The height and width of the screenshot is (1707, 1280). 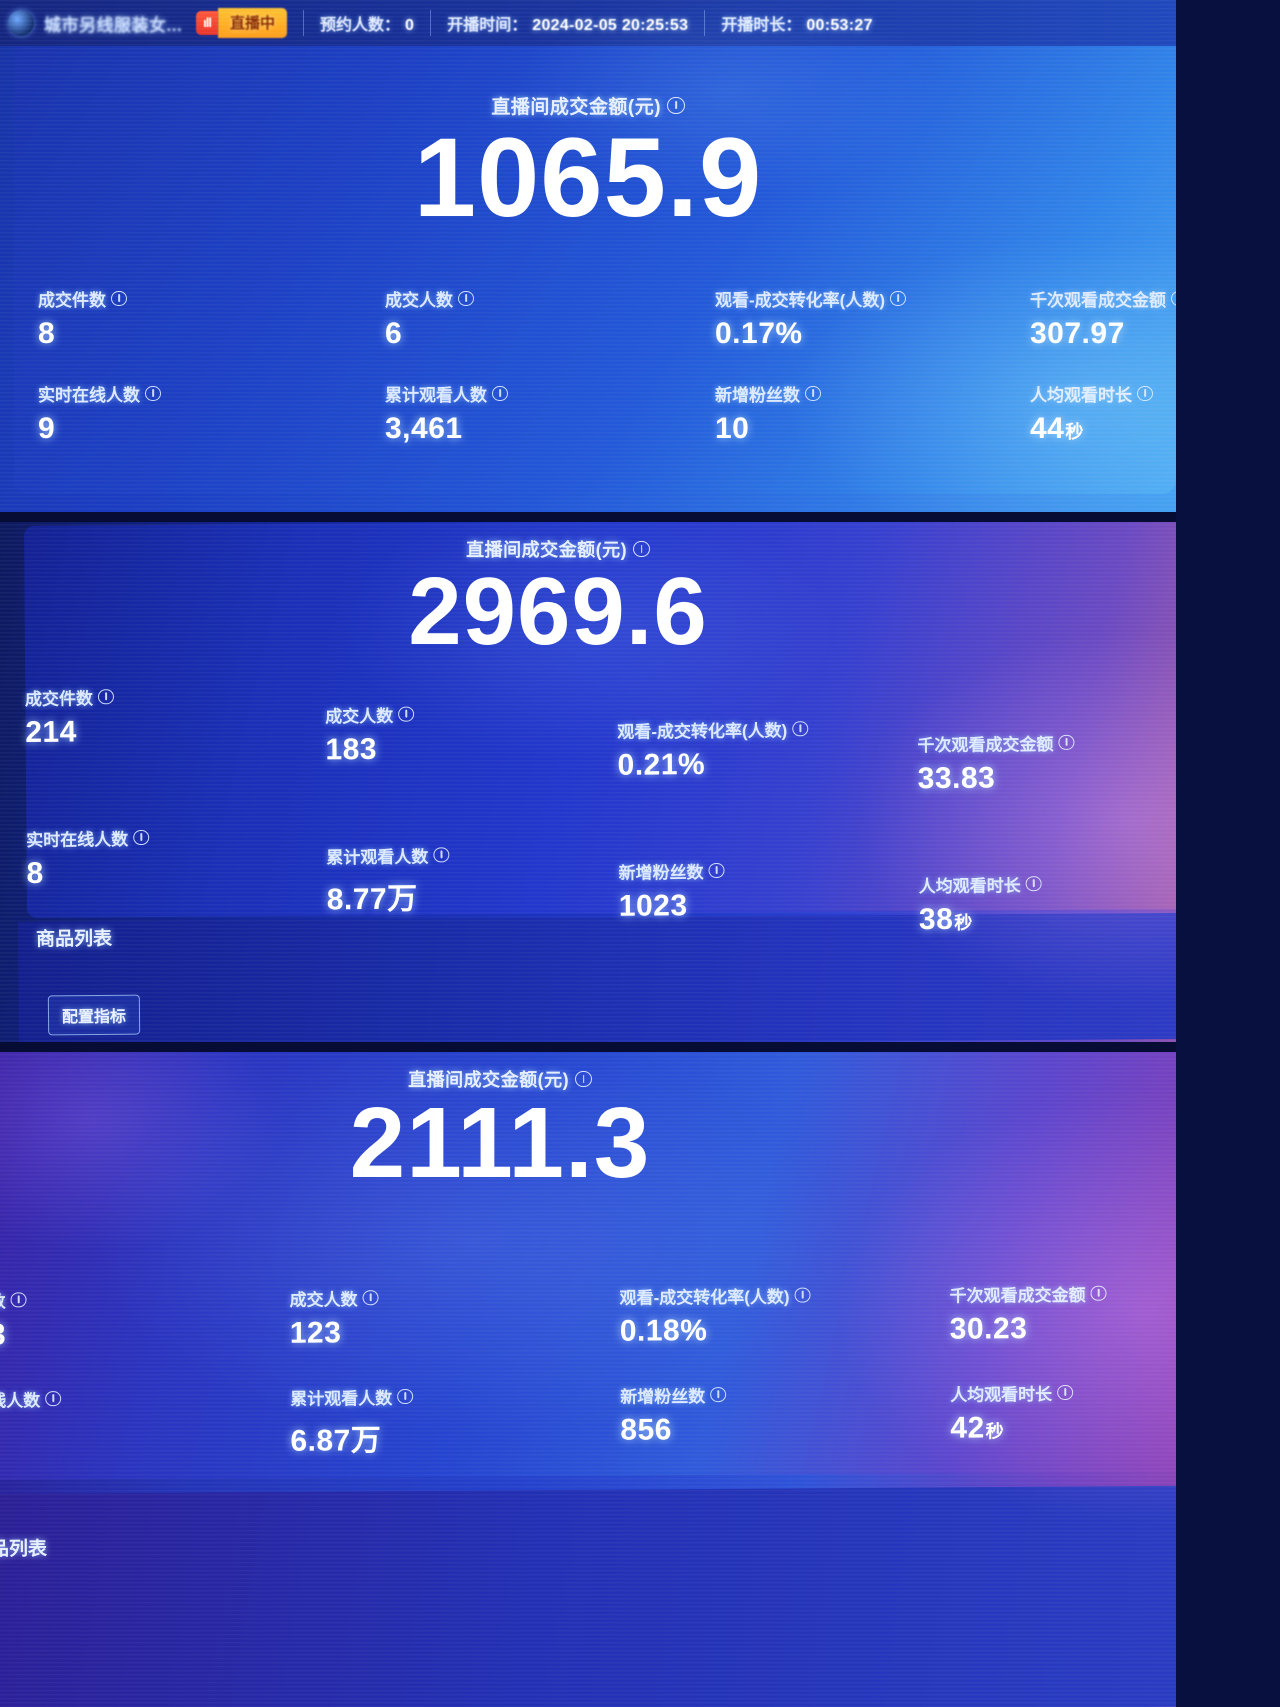 I want to click on metric-label-text: 实时在线人数, so click(x=77, y=840).